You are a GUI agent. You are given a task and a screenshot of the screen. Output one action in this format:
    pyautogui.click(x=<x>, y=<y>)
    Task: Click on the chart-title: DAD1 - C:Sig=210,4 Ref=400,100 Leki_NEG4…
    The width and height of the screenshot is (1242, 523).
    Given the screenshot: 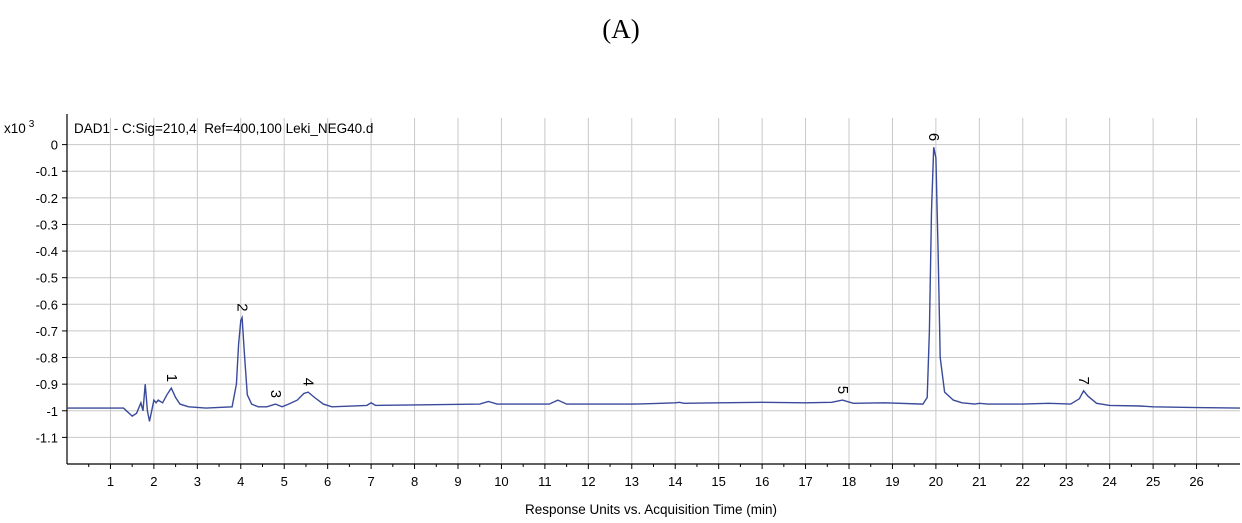 What is the action you would take?
    pyautogui.click(x=223, y=128)
    